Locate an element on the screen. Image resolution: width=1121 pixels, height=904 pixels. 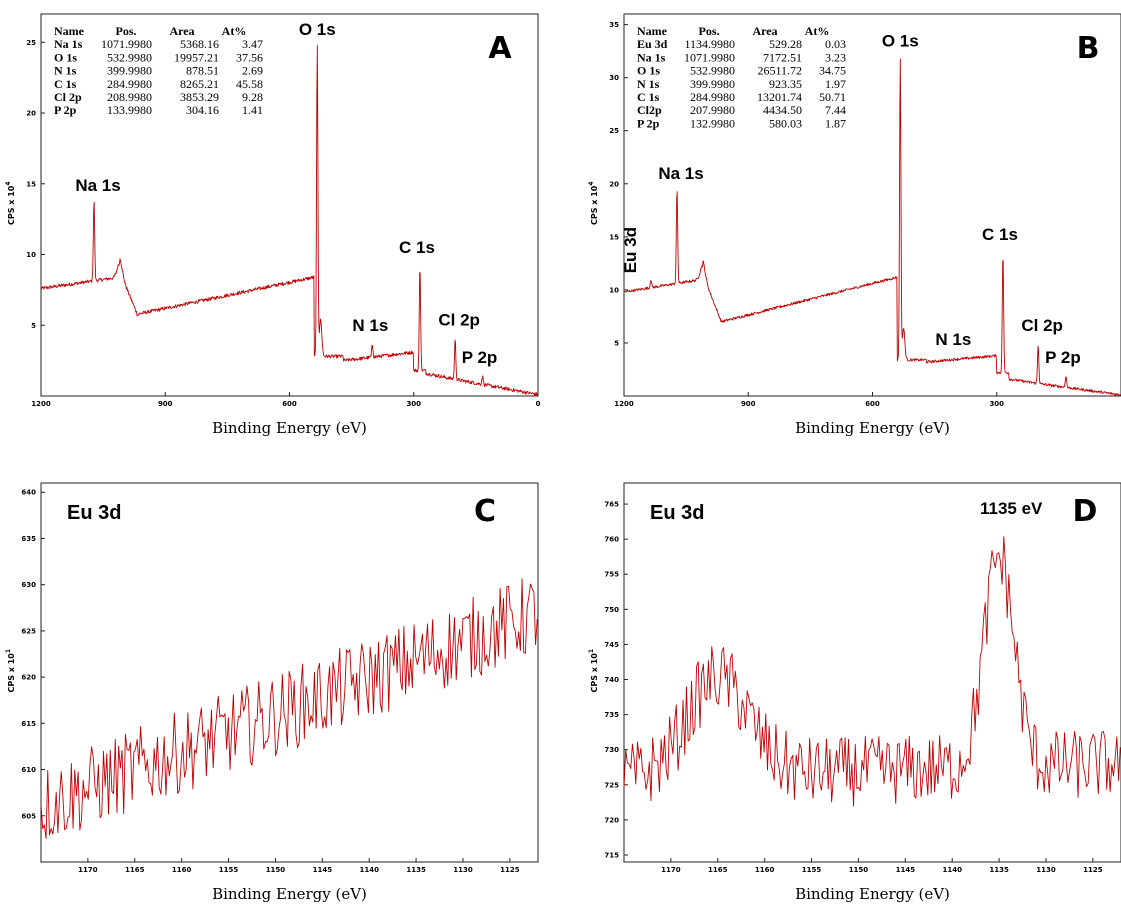
table-cell: Na 1s is located at coordinates (68, 44).